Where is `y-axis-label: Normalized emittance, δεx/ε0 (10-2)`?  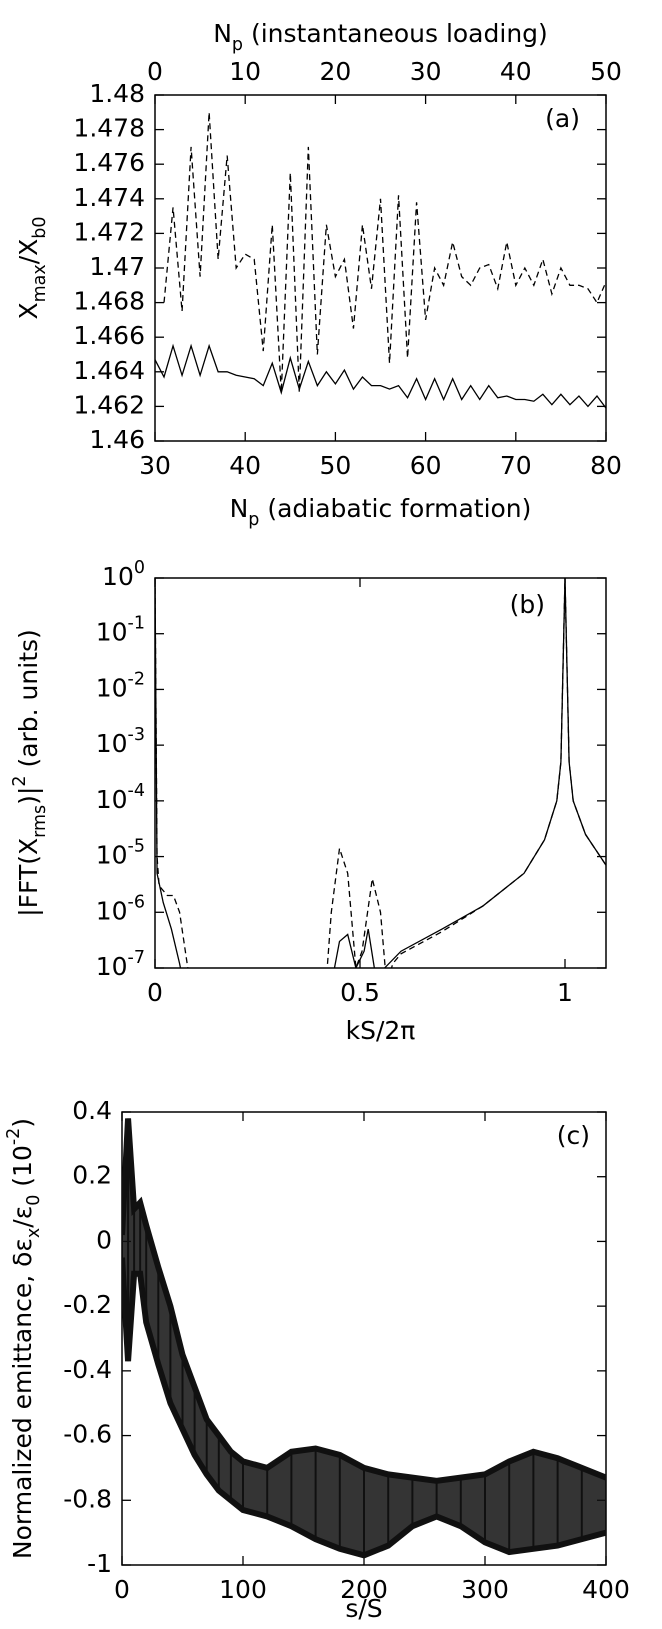 y-axis-label: Normalized emittance, δεx/ε0 (10-2) is located at coordinates (24, 1338).